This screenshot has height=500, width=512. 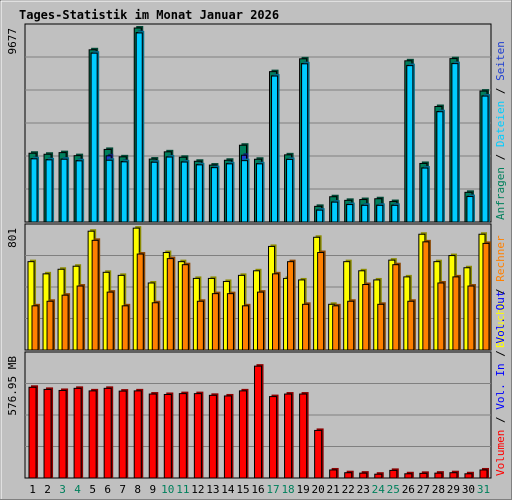 I want to click on day-tick-label: 9, so click(x=152, y=489).